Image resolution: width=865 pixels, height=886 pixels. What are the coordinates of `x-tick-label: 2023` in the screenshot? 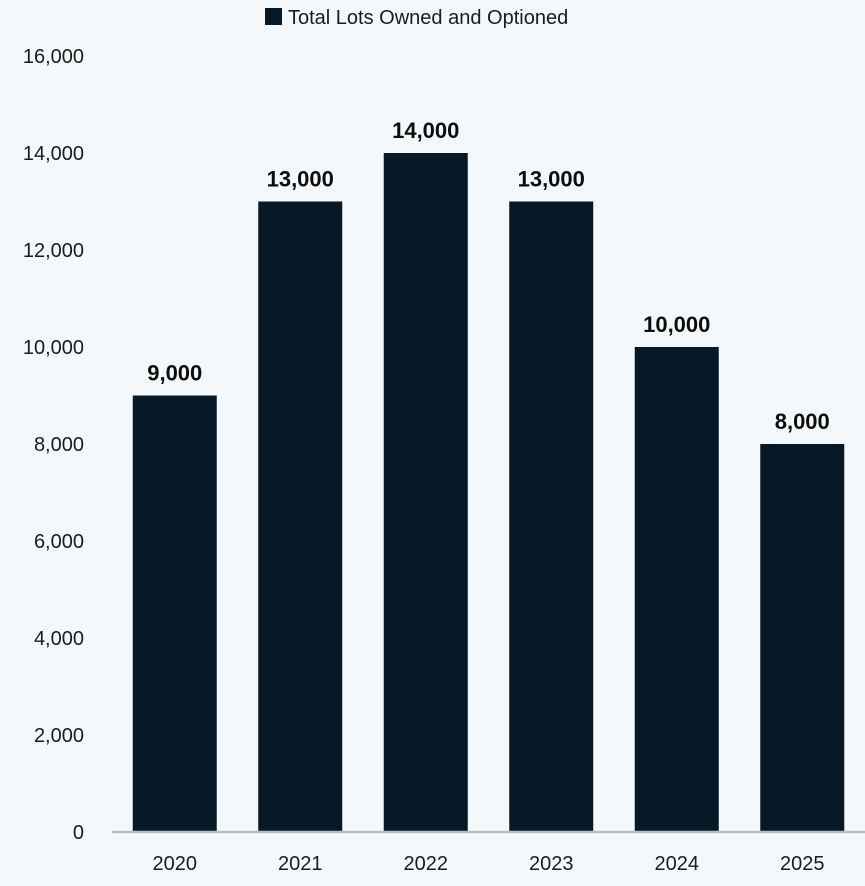 It's located at (551, 864).